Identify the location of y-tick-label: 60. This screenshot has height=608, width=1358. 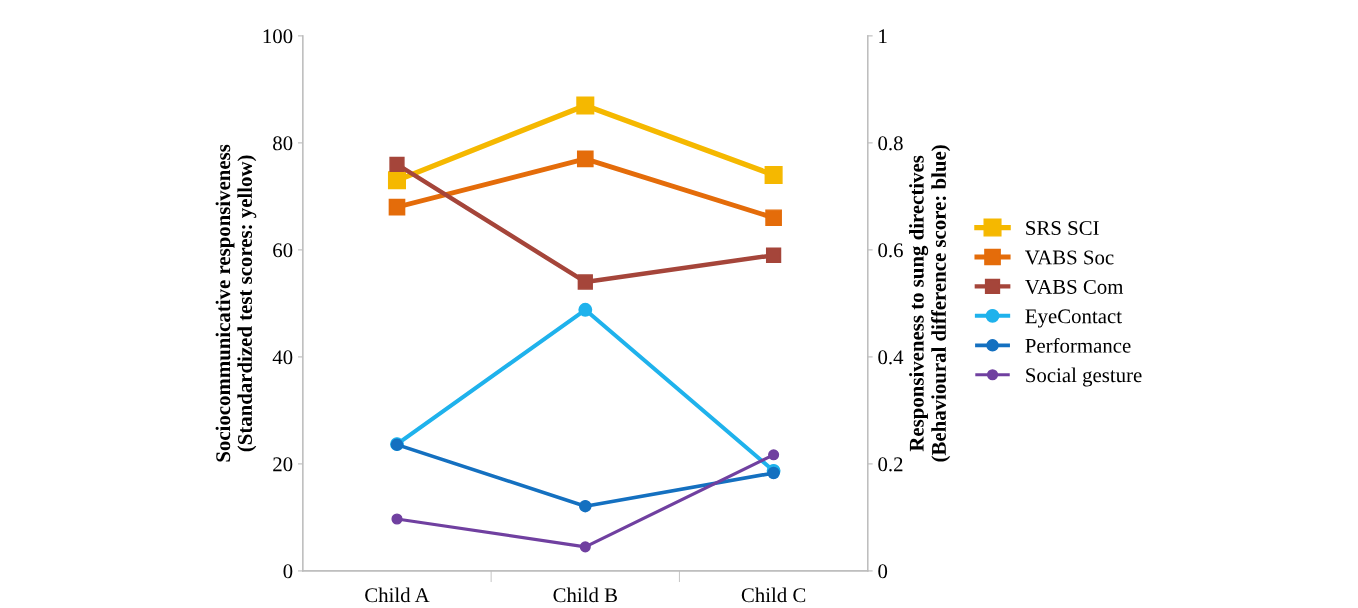
(283, 250).